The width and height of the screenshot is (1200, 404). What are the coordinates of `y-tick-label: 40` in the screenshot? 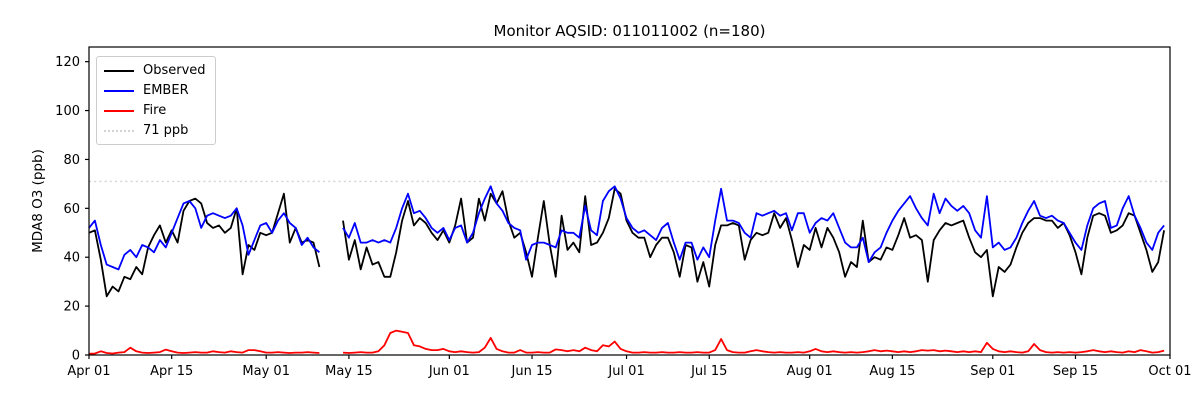 It's located at (71, 258).